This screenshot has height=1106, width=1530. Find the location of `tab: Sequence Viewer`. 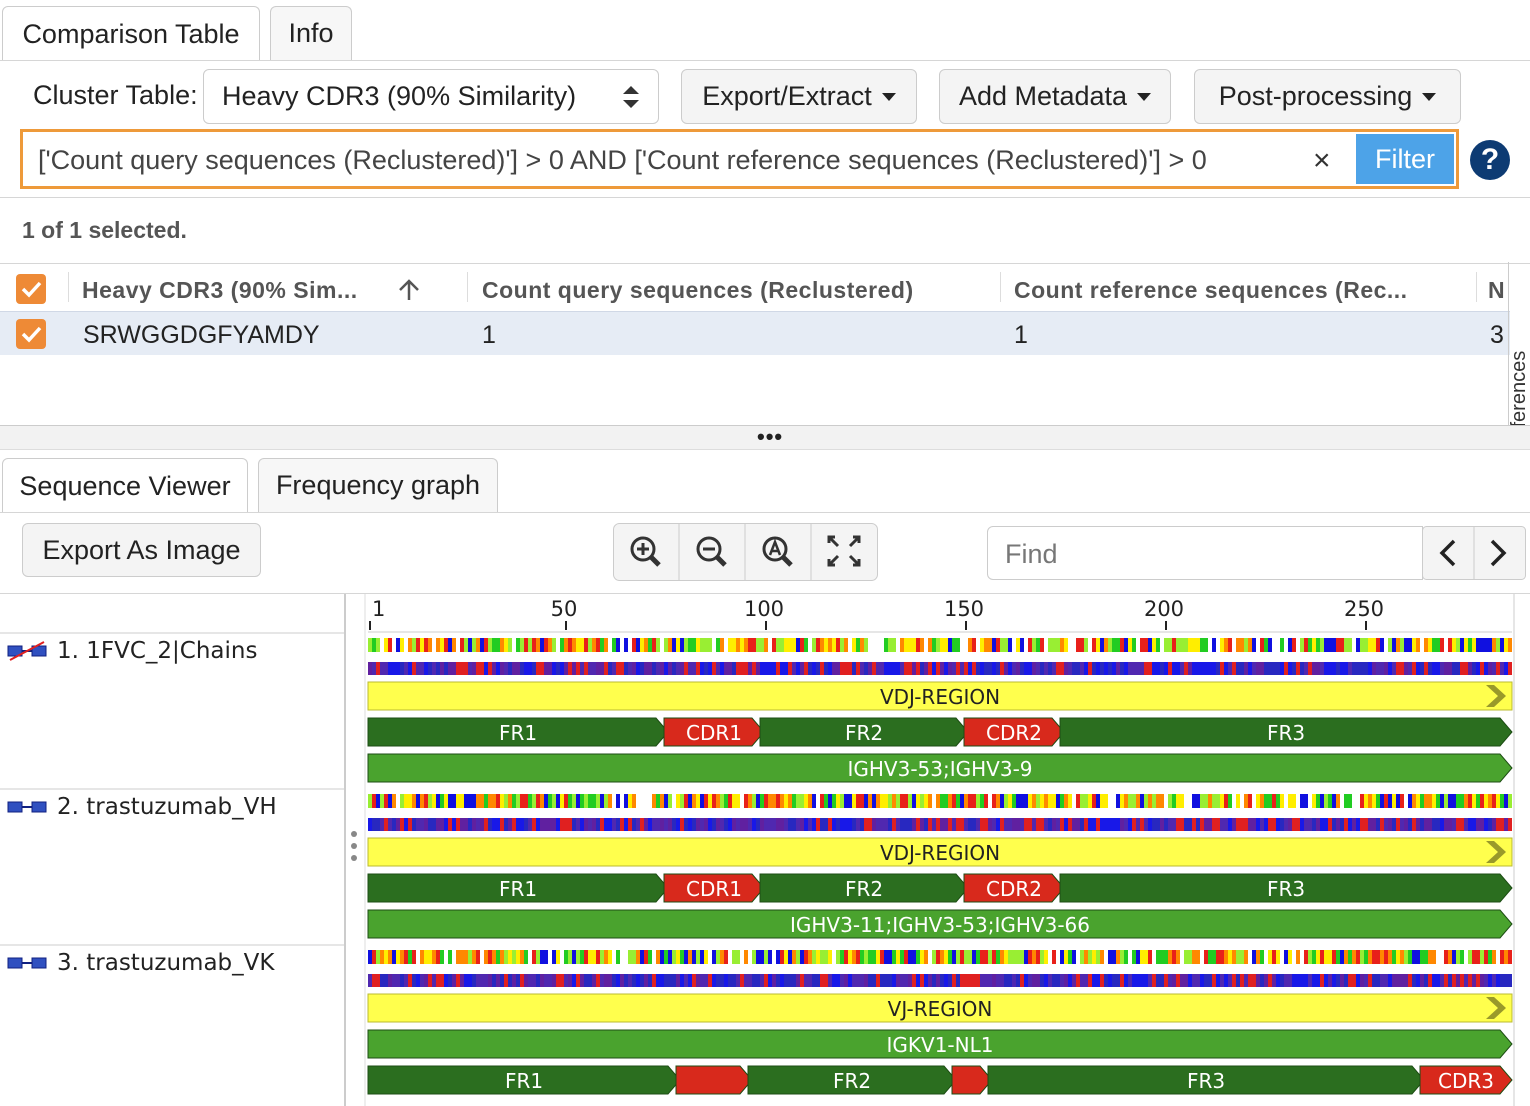

tab: Sequence Viewer is located at coordinates (125, 485).